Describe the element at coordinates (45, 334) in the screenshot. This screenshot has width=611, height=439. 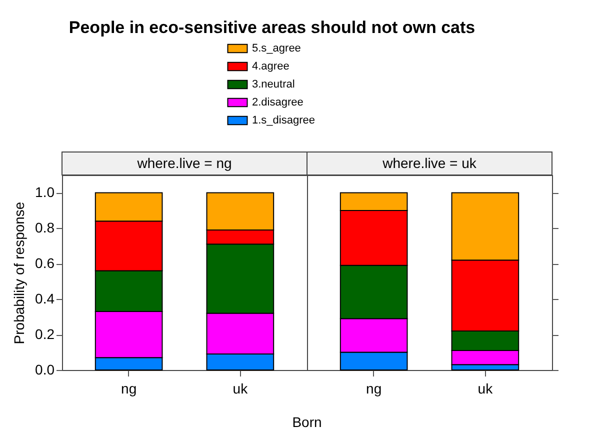
I see `y-tick-label: 0.2` at that location.